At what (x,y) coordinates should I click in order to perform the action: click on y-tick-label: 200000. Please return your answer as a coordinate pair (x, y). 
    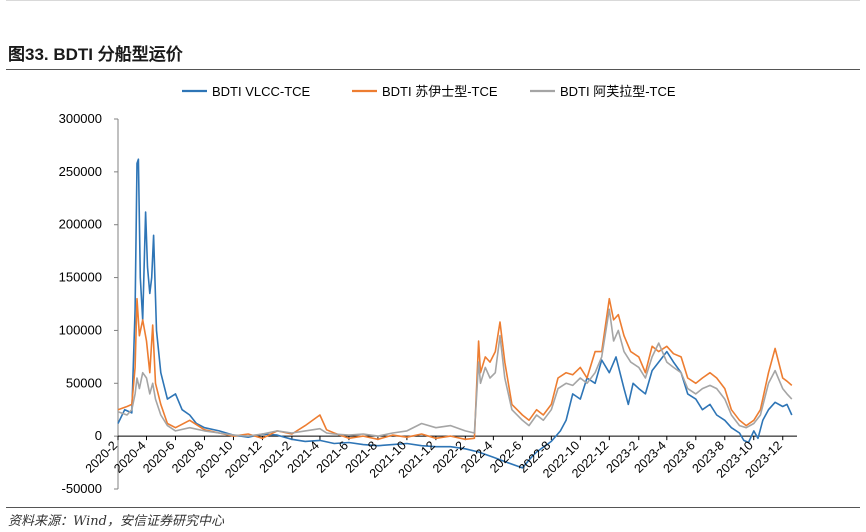
    Looking at the image, I should click on (80, 224).